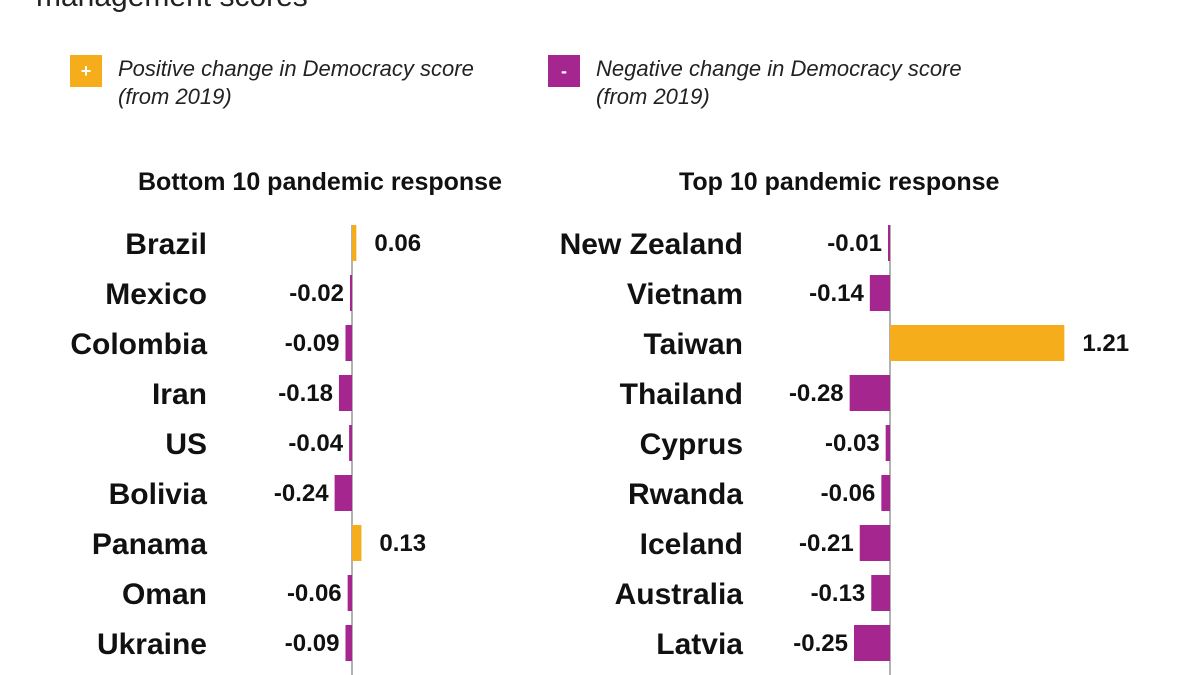 The height and width of the screenshot is (675, 1200). Describe the element at coordinates (681, 394) in the screenshot. I see `right-category-label-3: Thailand` at that location.